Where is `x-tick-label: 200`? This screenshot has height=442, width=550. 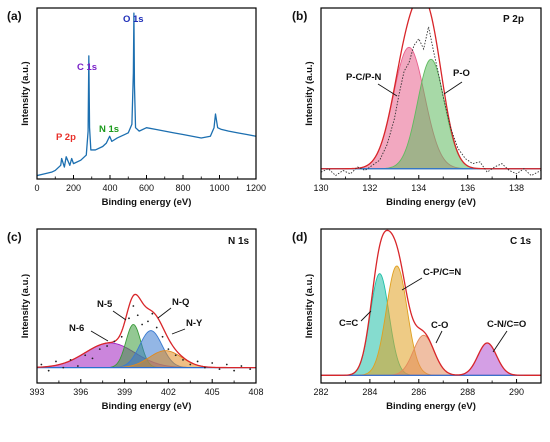
x-tick-label: 200 is located at coordinates (73, 188).